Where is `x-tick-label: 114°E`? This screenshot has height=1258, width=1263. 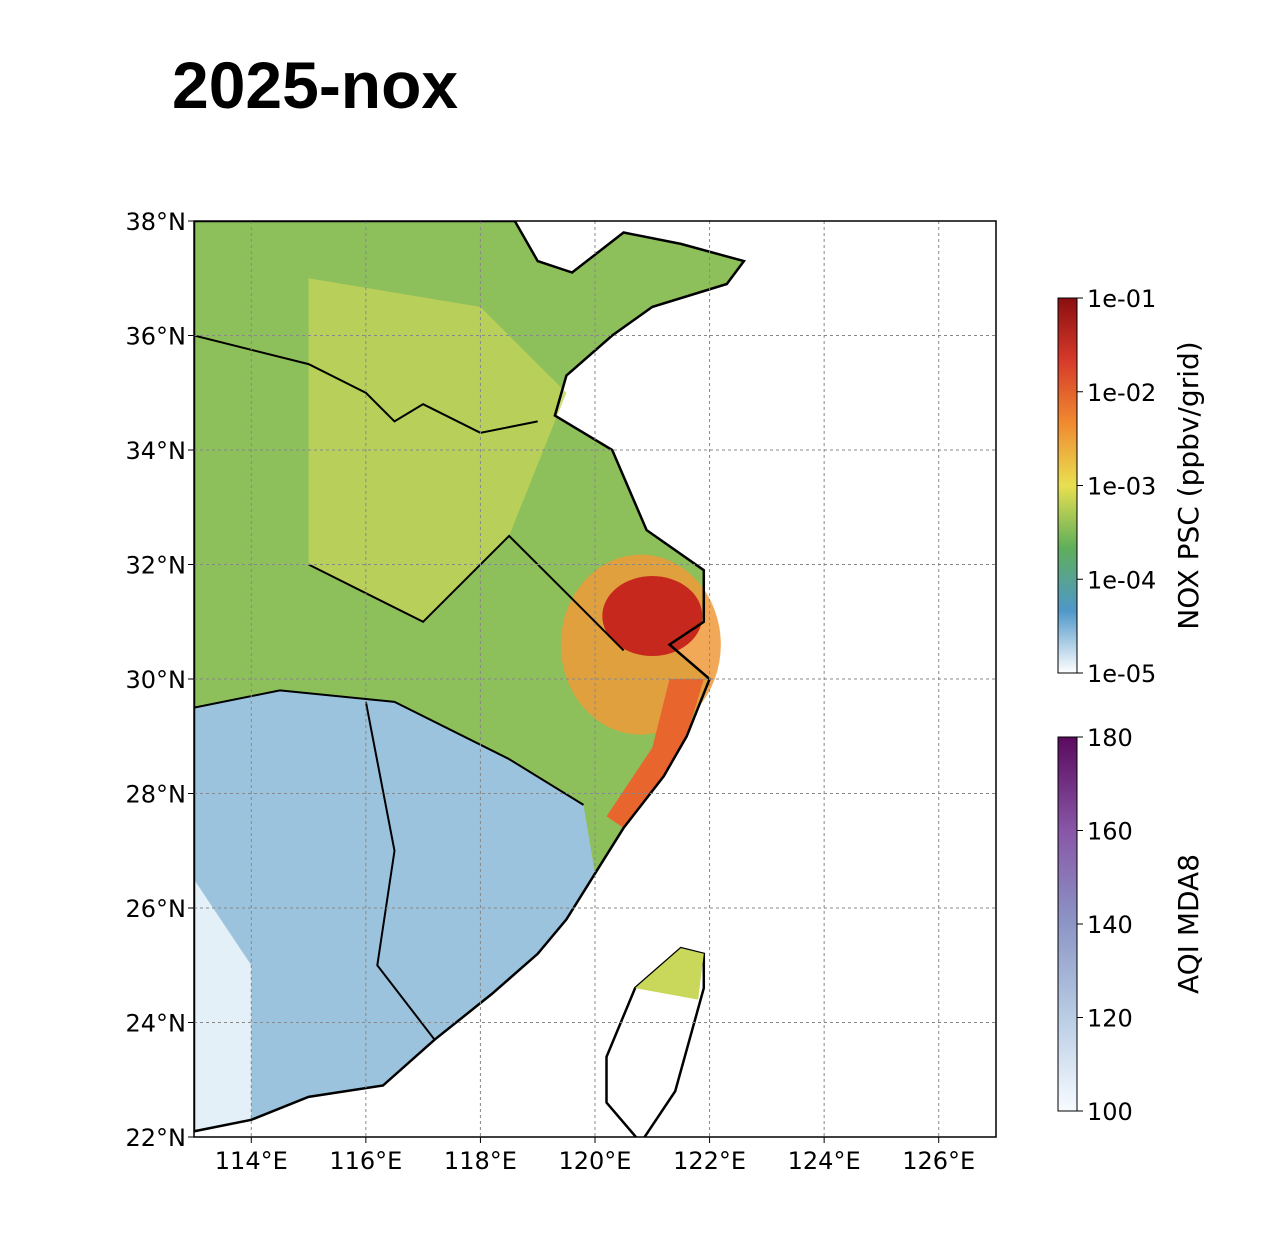
x-tick-label: 114°E is located at coordinates (251, 1161).